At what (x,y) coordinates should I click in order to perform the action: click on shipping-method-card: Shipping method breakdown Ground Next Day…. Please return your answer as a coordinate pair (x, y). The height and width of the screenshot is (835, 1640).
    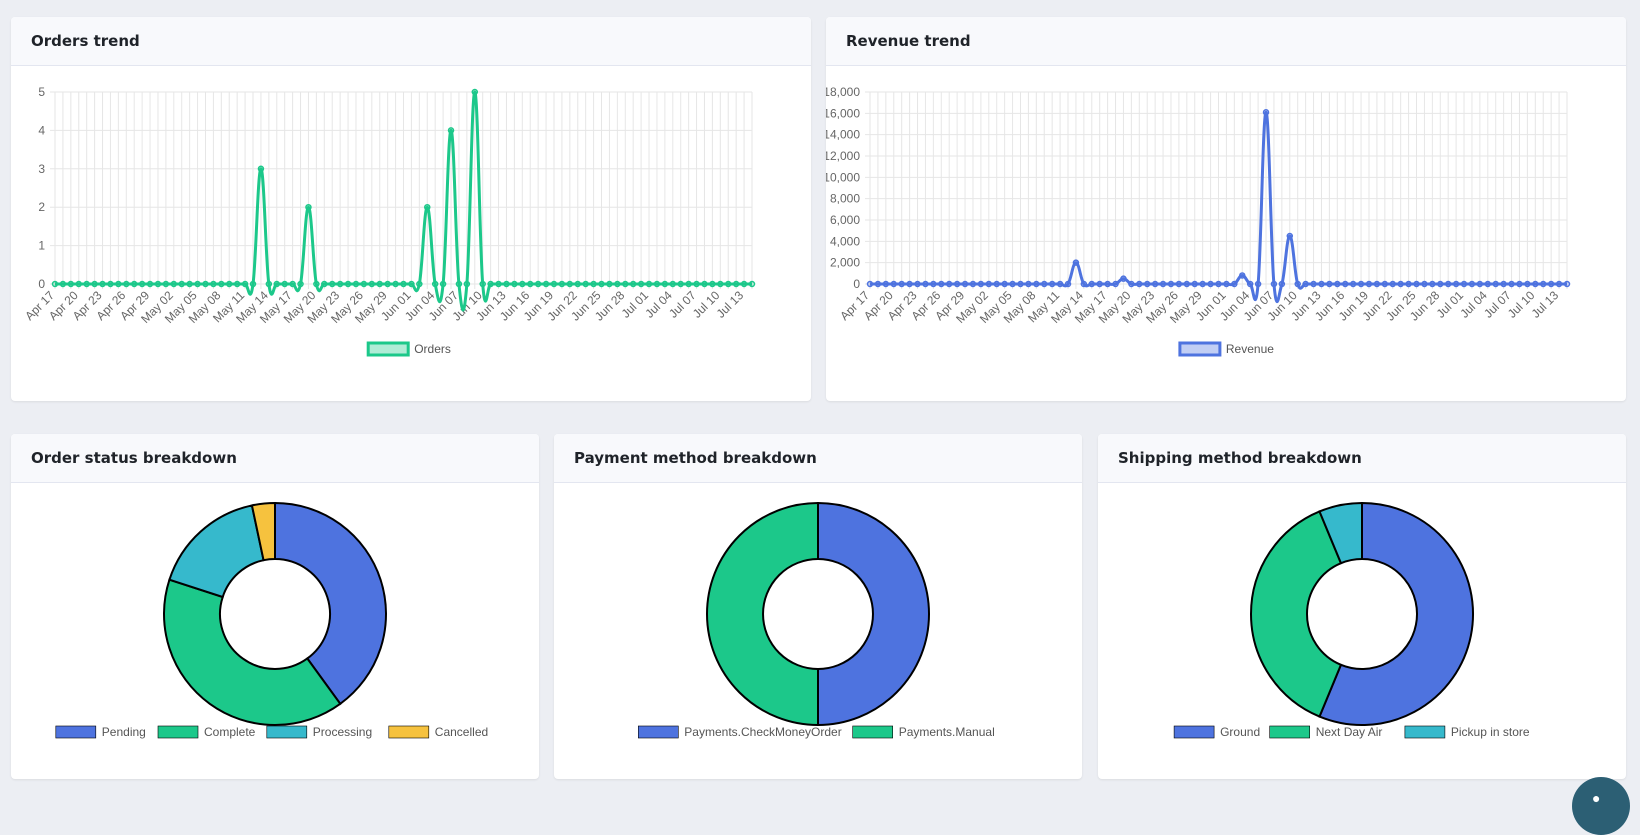
    Looking at the image, I should click on (1362, 606).